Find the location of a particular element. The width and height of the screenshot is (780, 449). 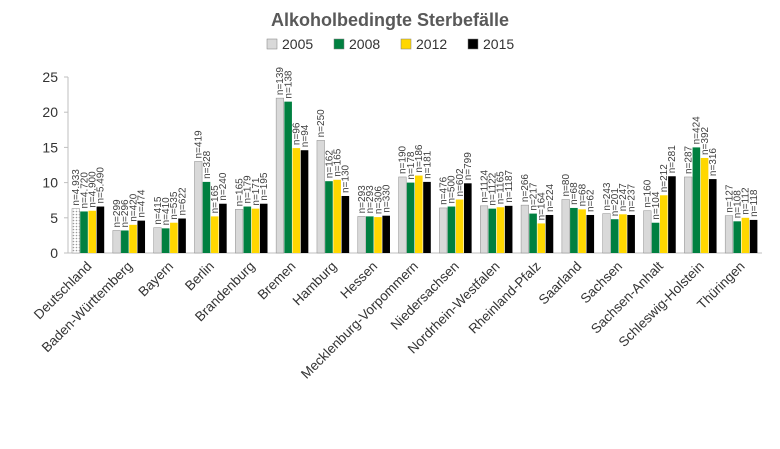

n-label-2012-12: n=68 is located at coordinates (582, 194).